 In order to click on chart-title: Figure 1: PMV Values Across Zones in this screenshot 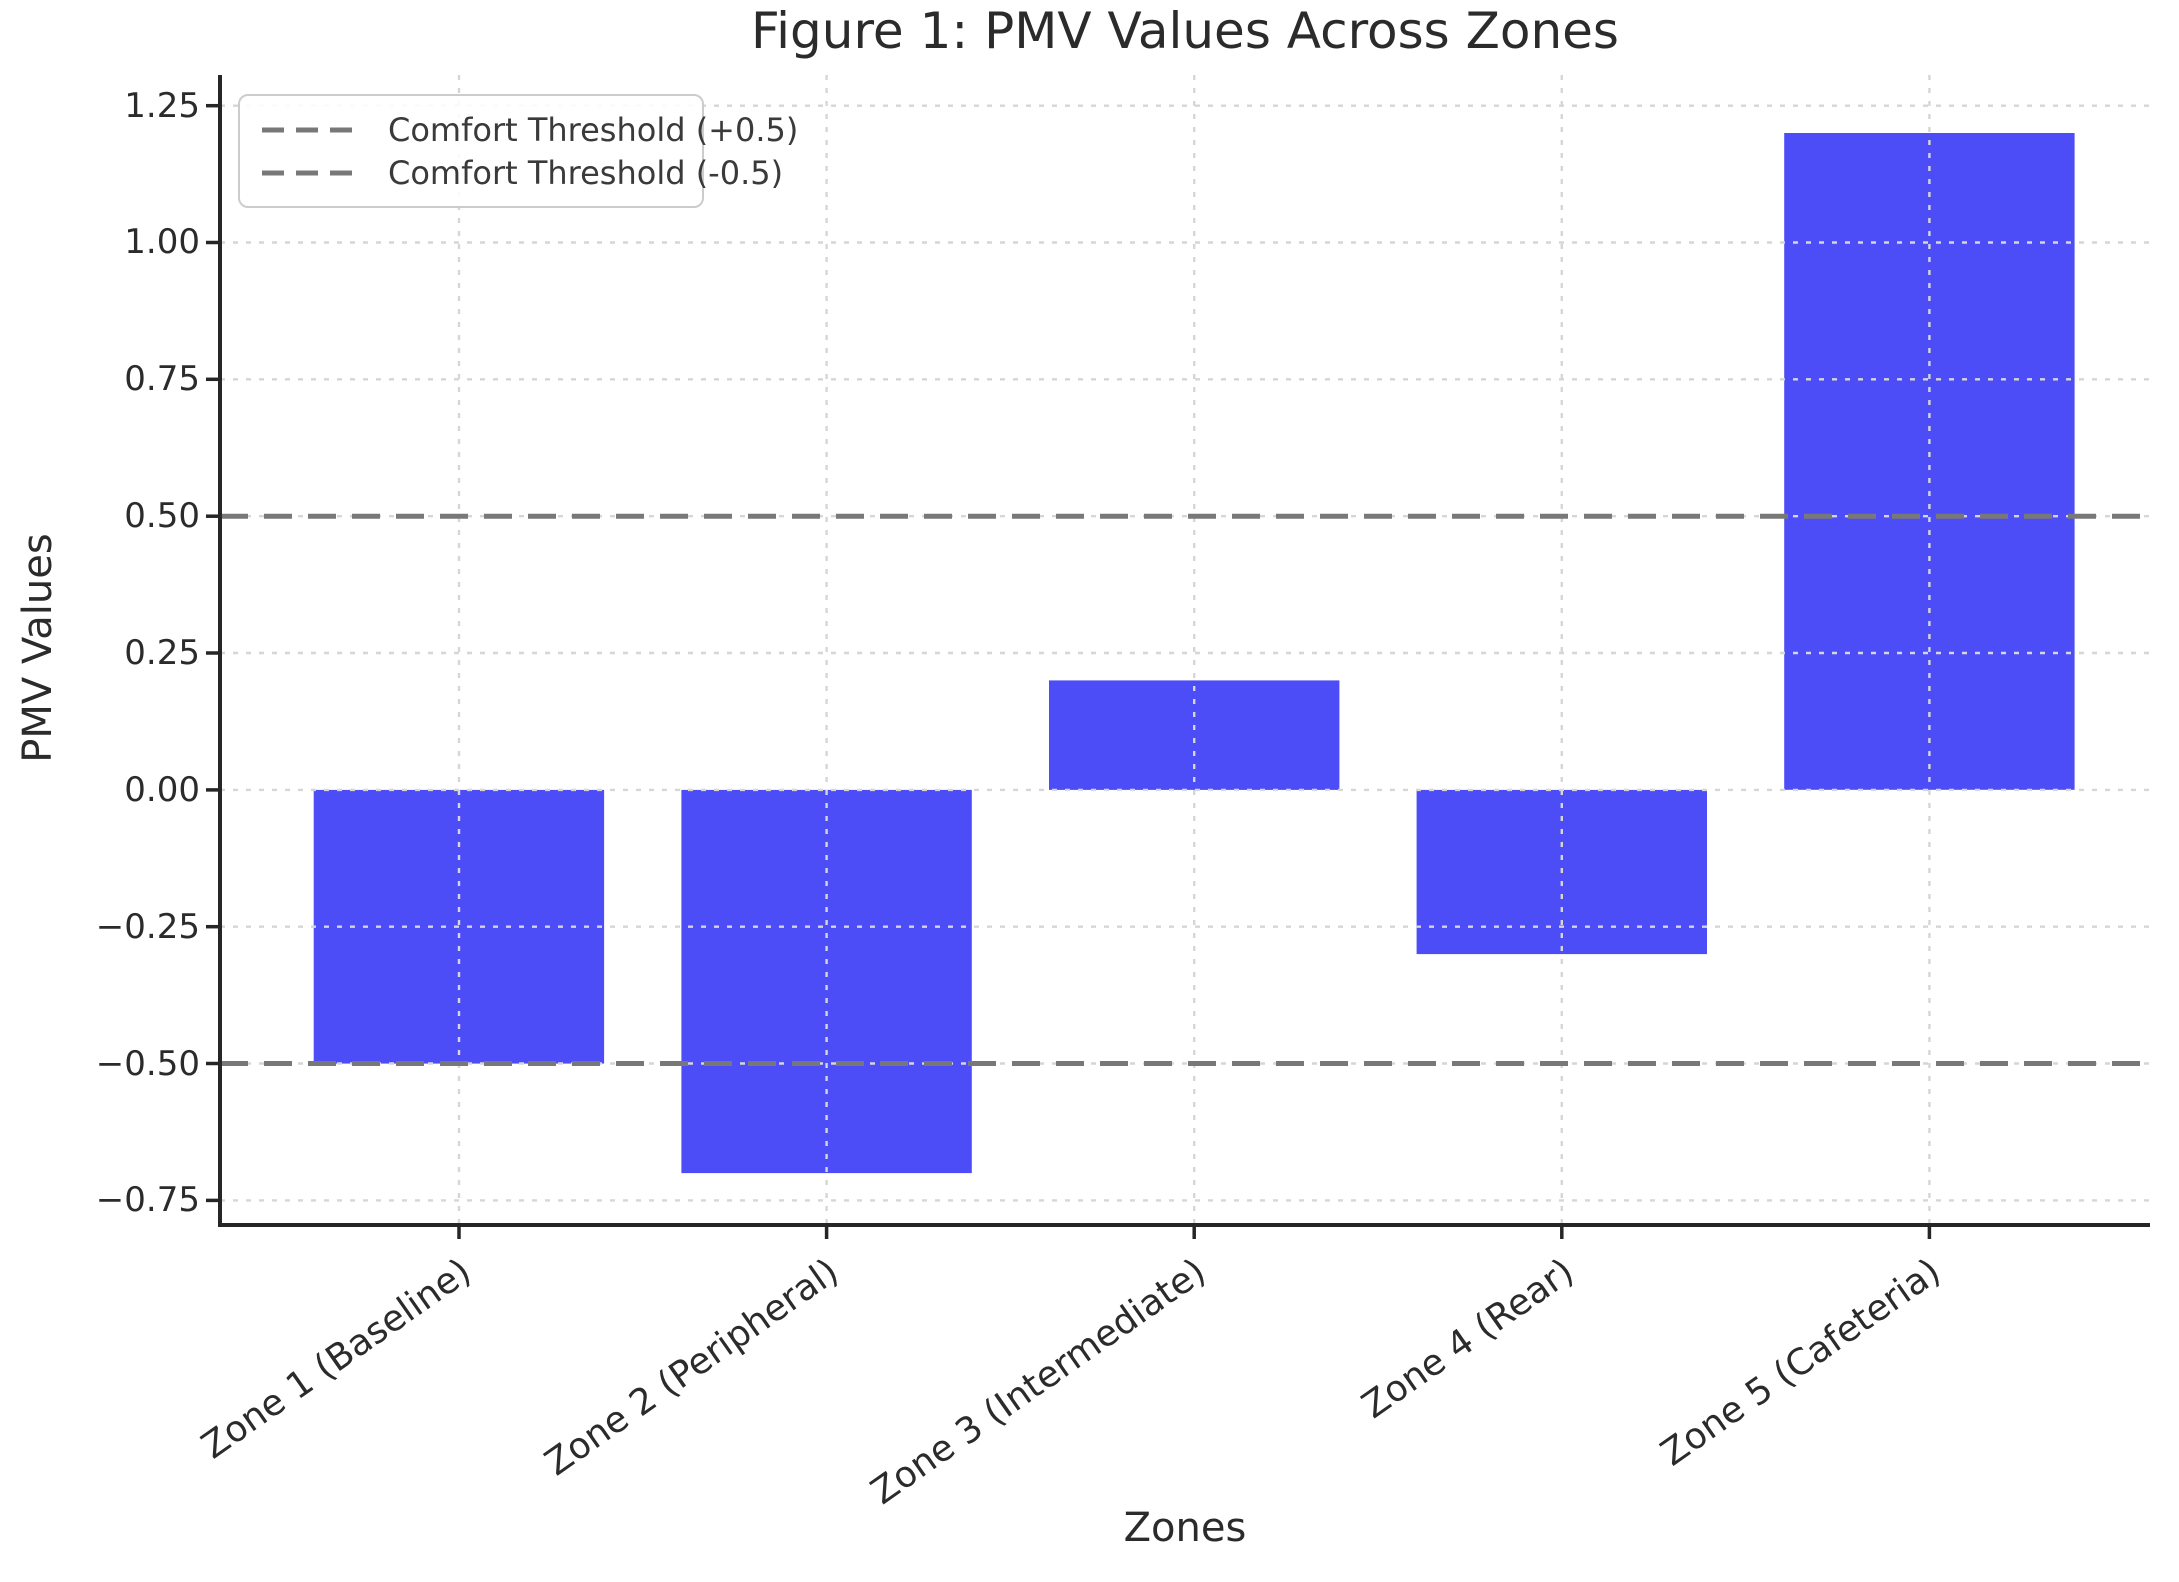, I will do `click(1185, 31)`.